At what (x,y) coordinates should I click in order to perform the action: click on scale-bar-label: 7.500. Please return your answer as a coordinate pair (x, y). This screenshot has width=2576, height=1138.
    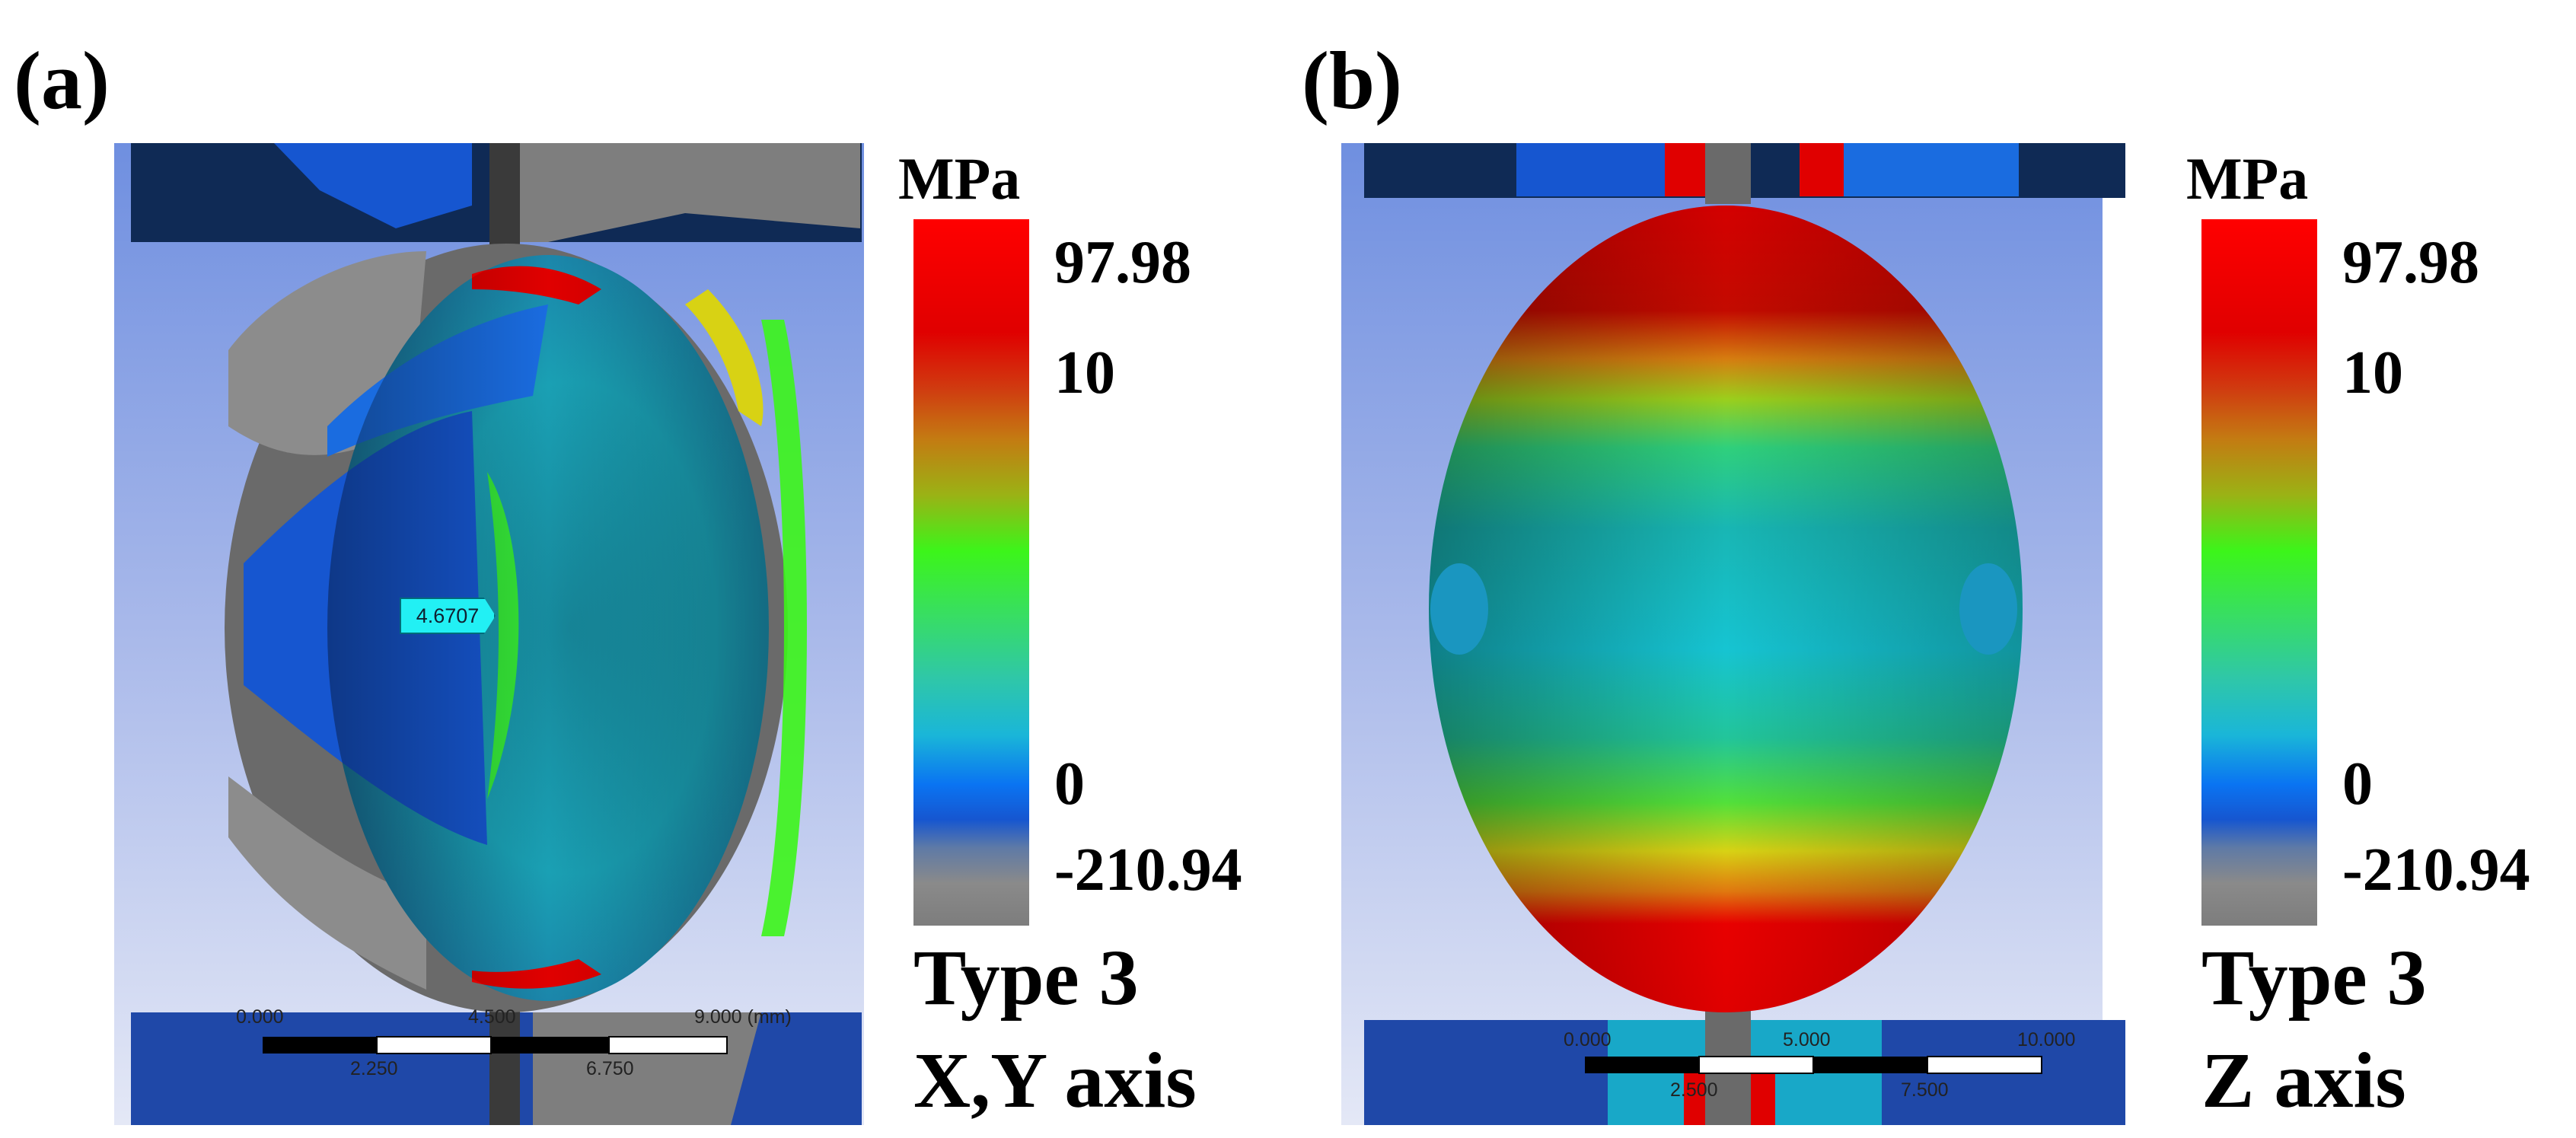
    Looking at the image, I should click on (1925, 1090).